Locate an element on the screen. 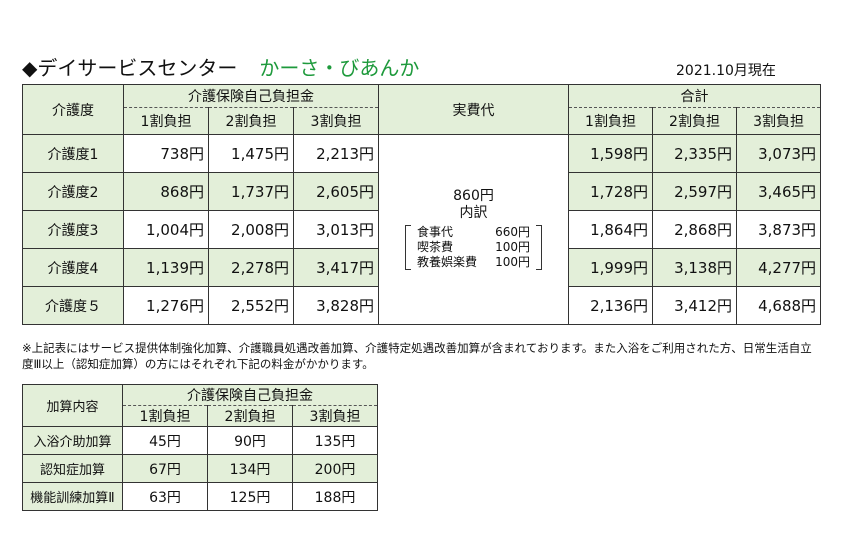 The height and width of the screenshot is (560, 841). actual-cost-cell: 860円 内訳 食事代 660円 喫茶費 100円 教養娯楽費 100円 is located at coordinates (474, 229).